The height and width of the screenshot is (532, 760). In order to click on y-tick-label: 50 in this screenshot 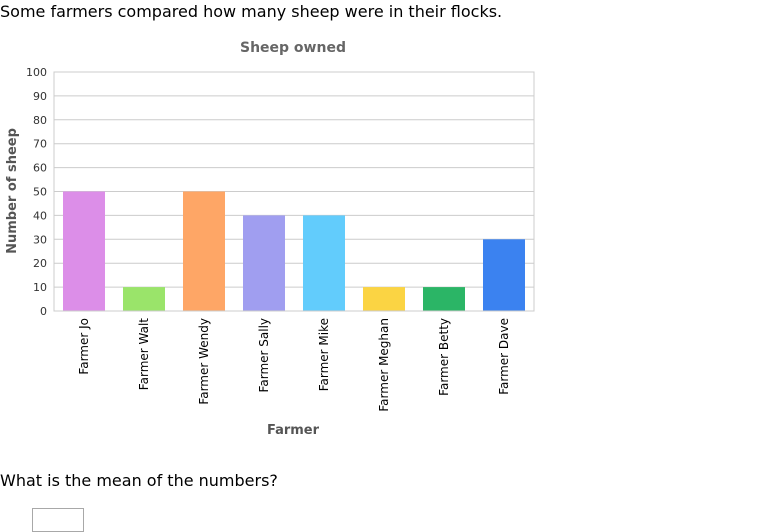, I will do `click(40, 192)`.